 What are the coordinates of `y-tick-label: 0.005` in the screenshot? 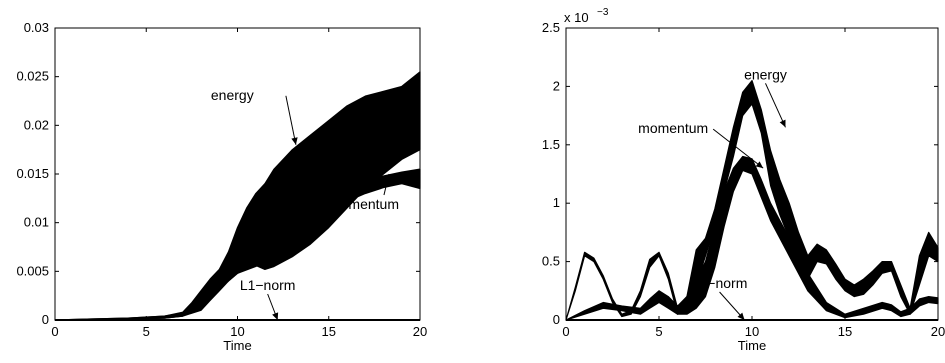 It's located at (32, 270).